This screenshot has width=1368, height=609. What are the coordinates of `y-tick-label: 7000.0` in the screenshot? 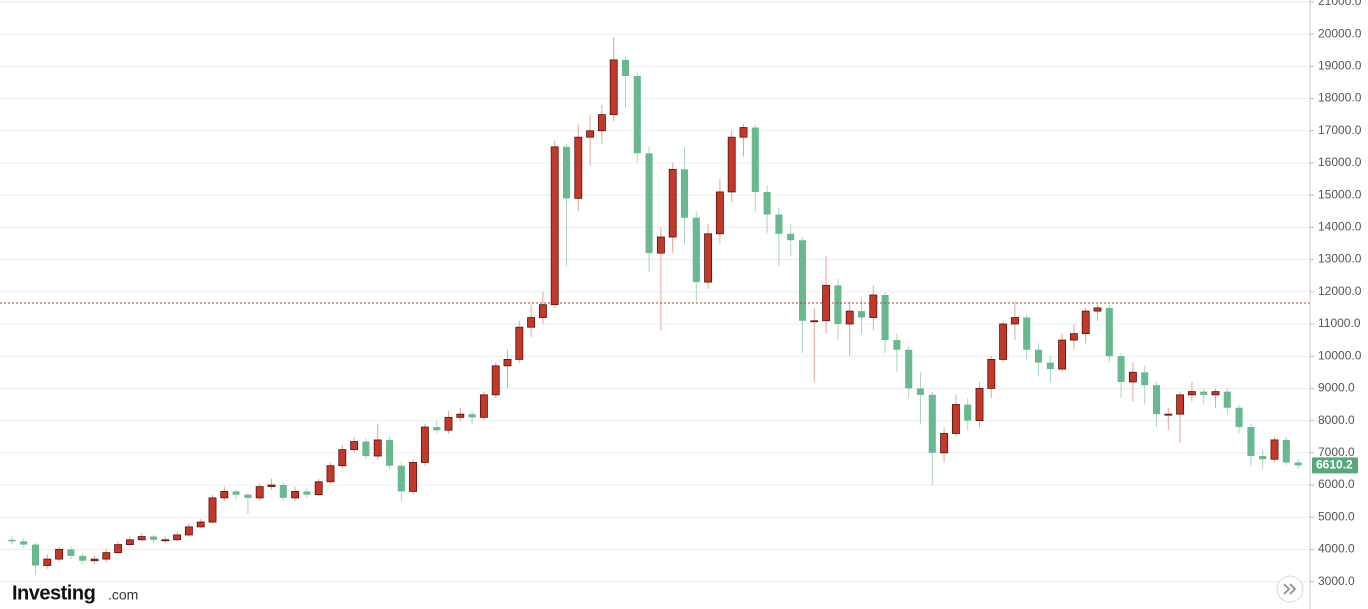 It's located at (1336, 452).